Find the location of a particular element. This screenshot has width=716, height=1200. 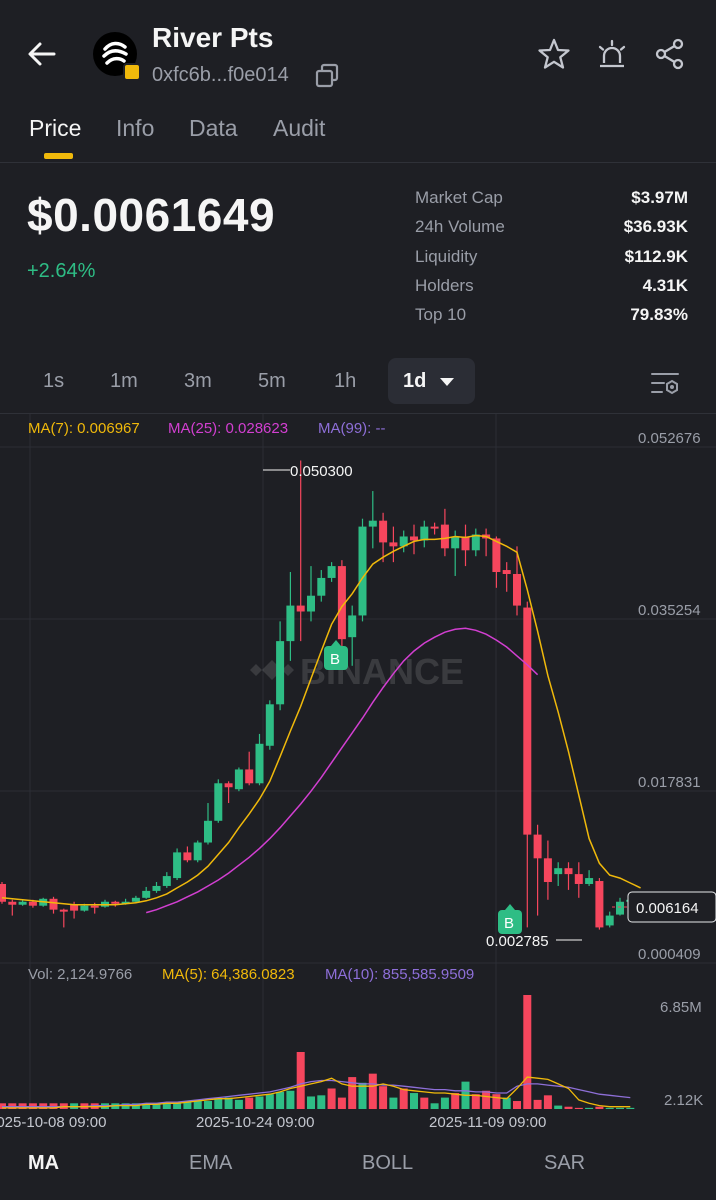

tab-price: Price is located at coordinates (55, 128).